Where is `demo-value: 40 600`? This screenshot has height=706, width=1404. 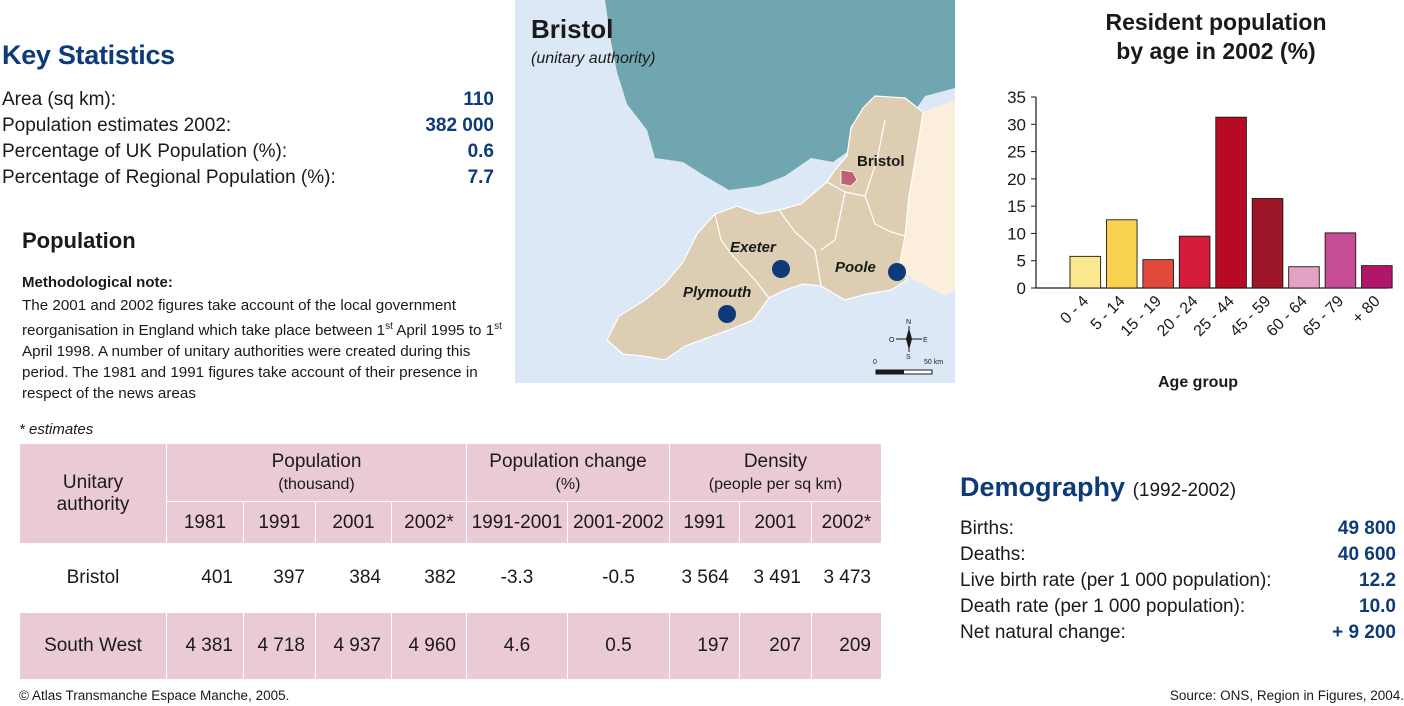 demo-value: 40 600 is located at coordinates (1366, 554).